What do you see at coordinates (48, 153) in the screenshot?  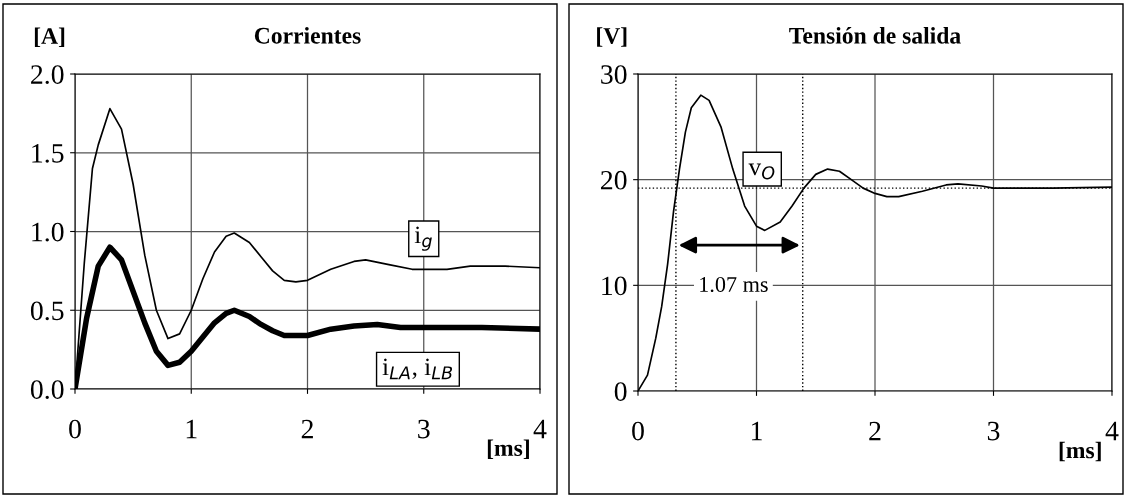 I see `y-tick-label: 1.5` at bounding box center [48, 153].